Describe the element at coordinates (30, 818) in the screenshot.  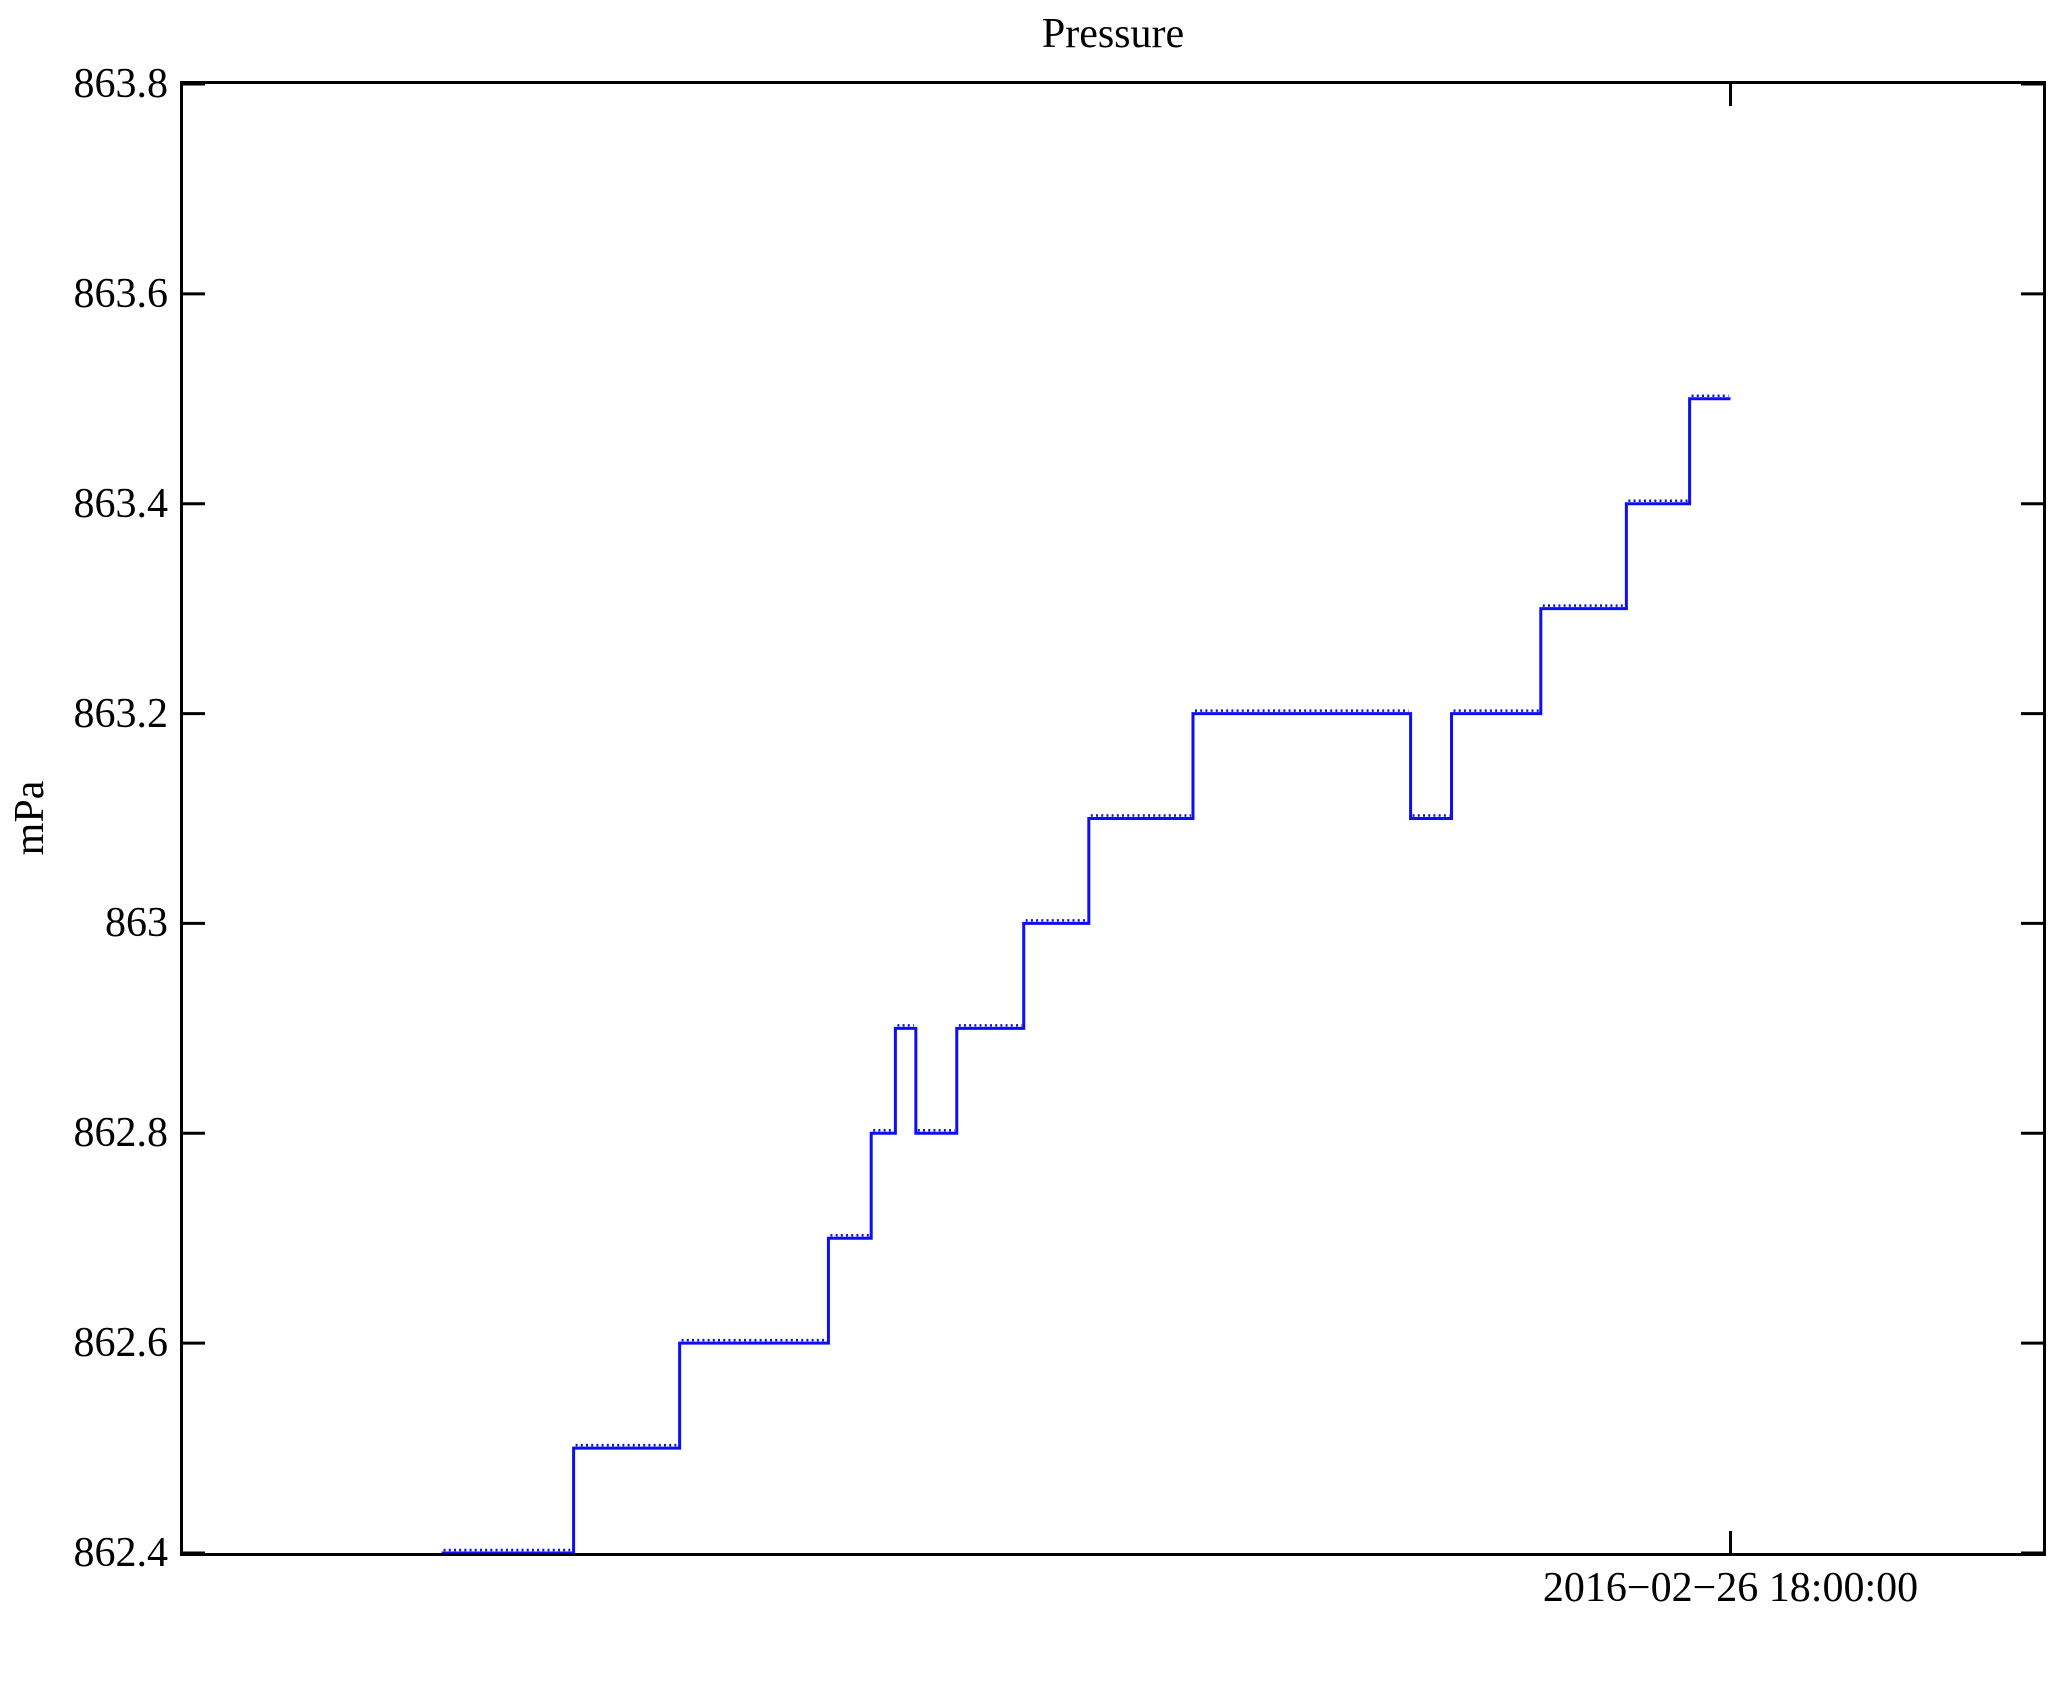
I see `y-axis-label: mPa` at that location.